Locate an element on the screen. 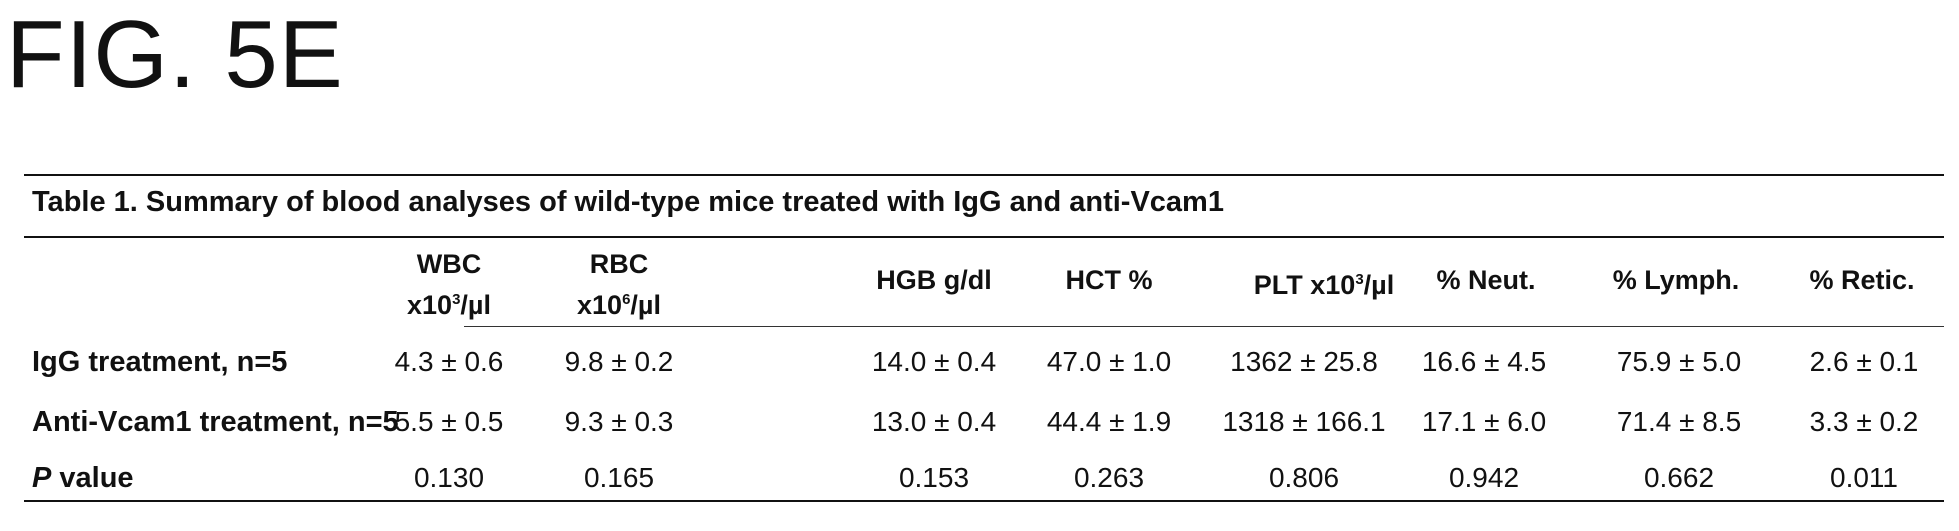 The height and width of the screenshot is (531, 1959). table-cell: 47.0 ± 1.0 is located at coordinates (1109, 361).